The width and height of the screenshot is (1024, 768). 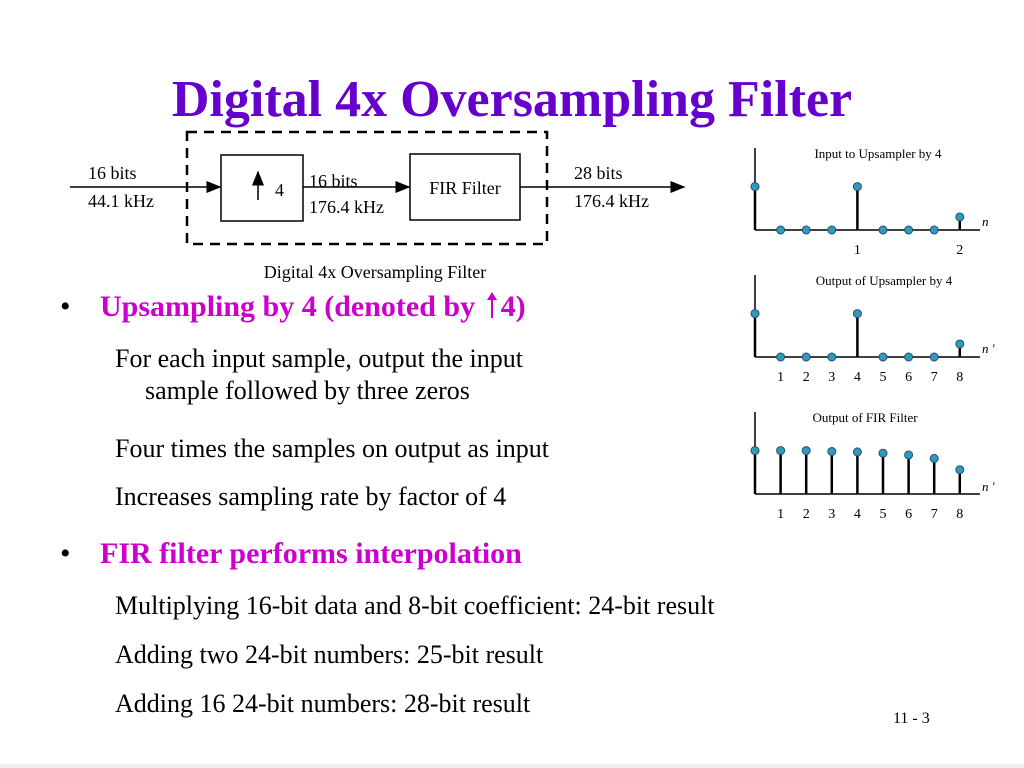 I want to click on page-number: 11 - 3, so click(x=911, y=718).